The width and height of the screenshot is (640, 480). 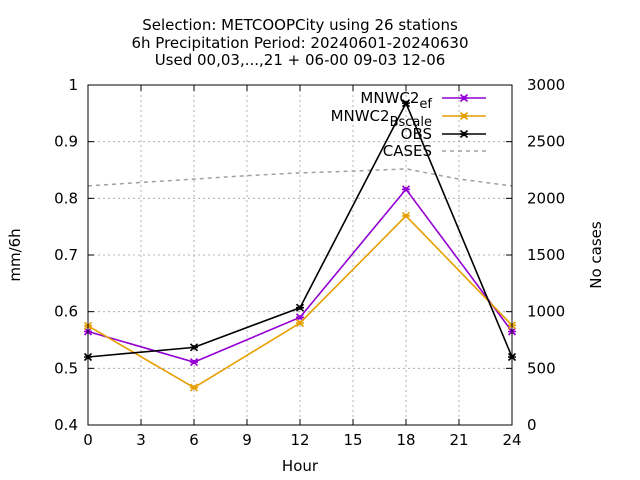 What do you see at coordinates (66, 312) in the screenshot?
I see `y-tick-label: 0.6` at bounding box center [66, 312].